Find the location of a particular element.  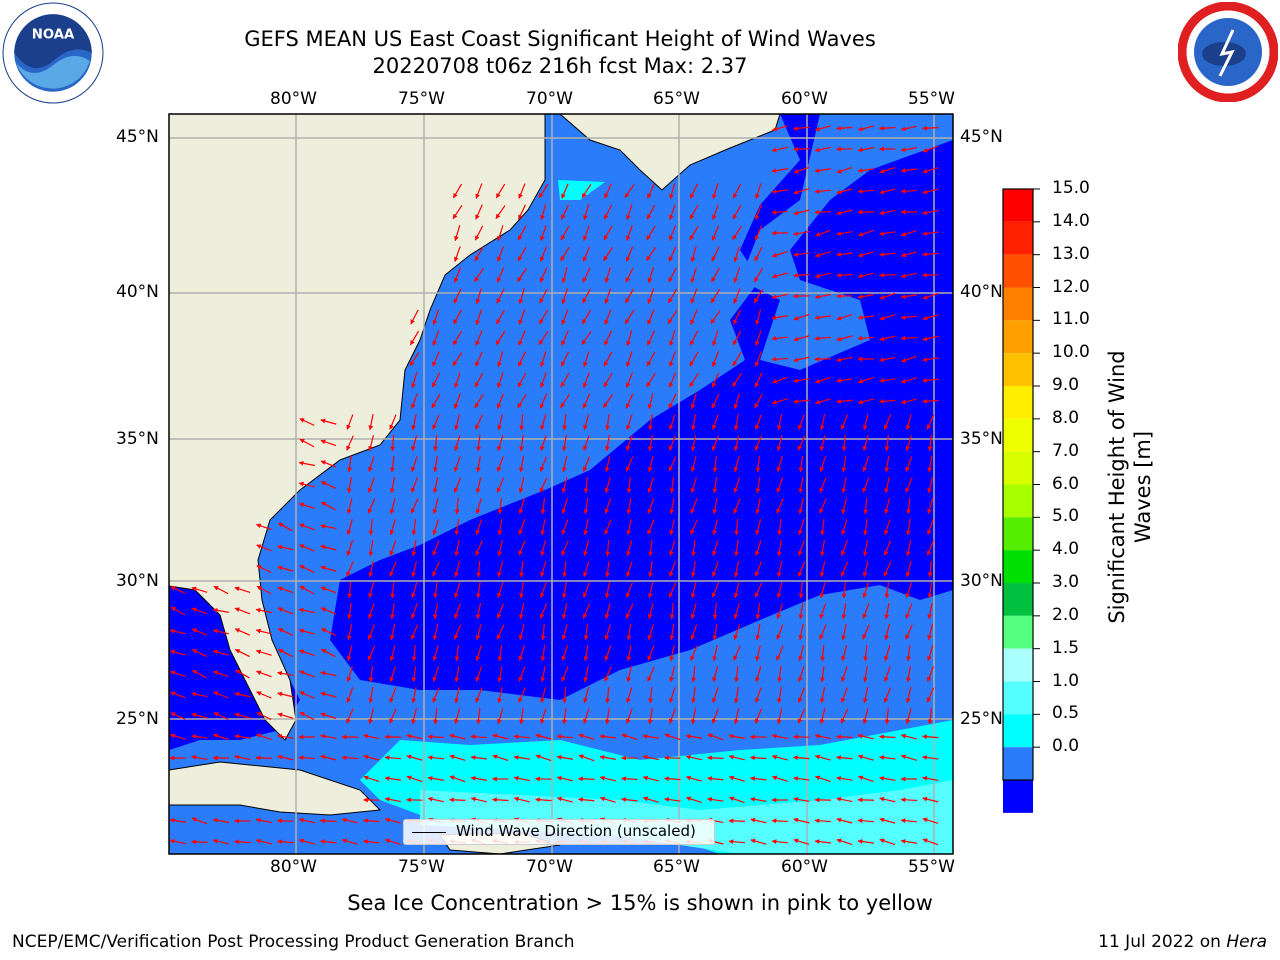

lon-label-top: 80°W is located at coordinates (293, 99).